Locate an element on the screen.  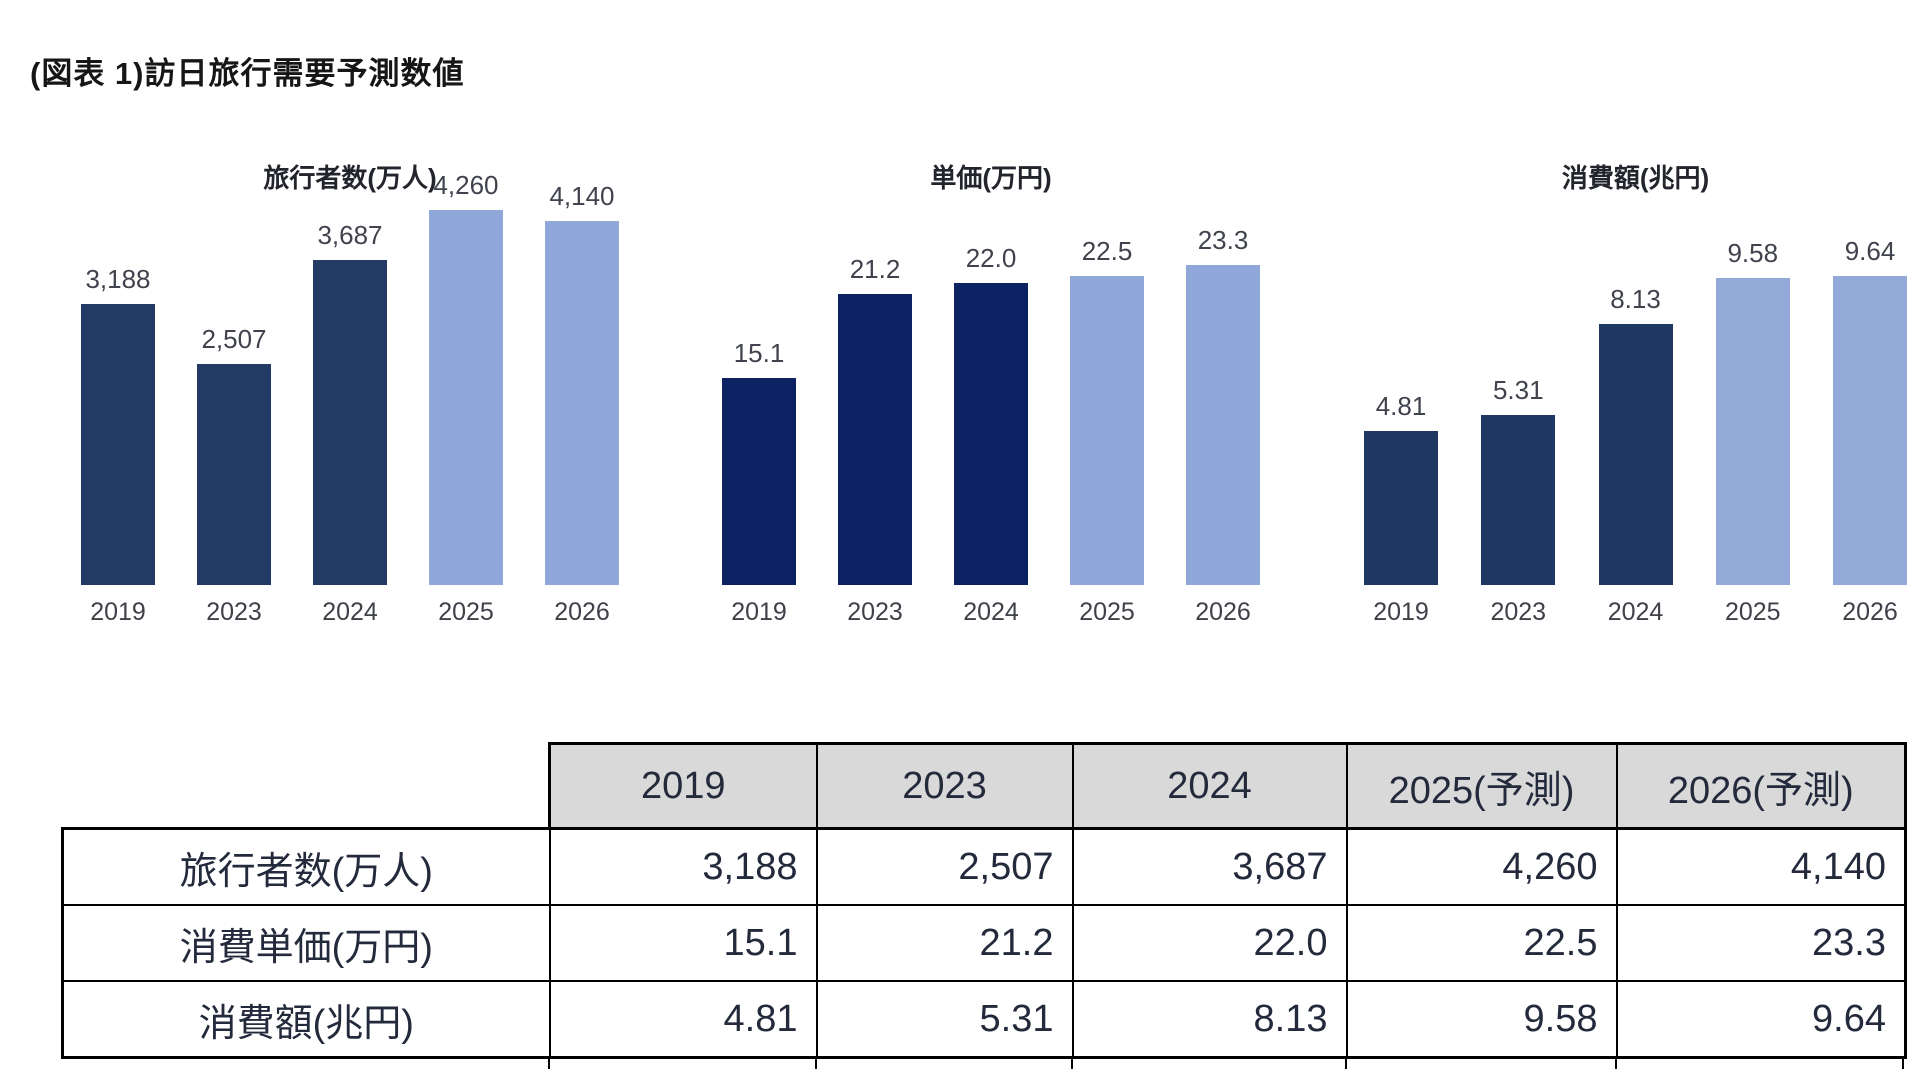
bar-value-label: 15.1 is located at coordinates (759, 353).